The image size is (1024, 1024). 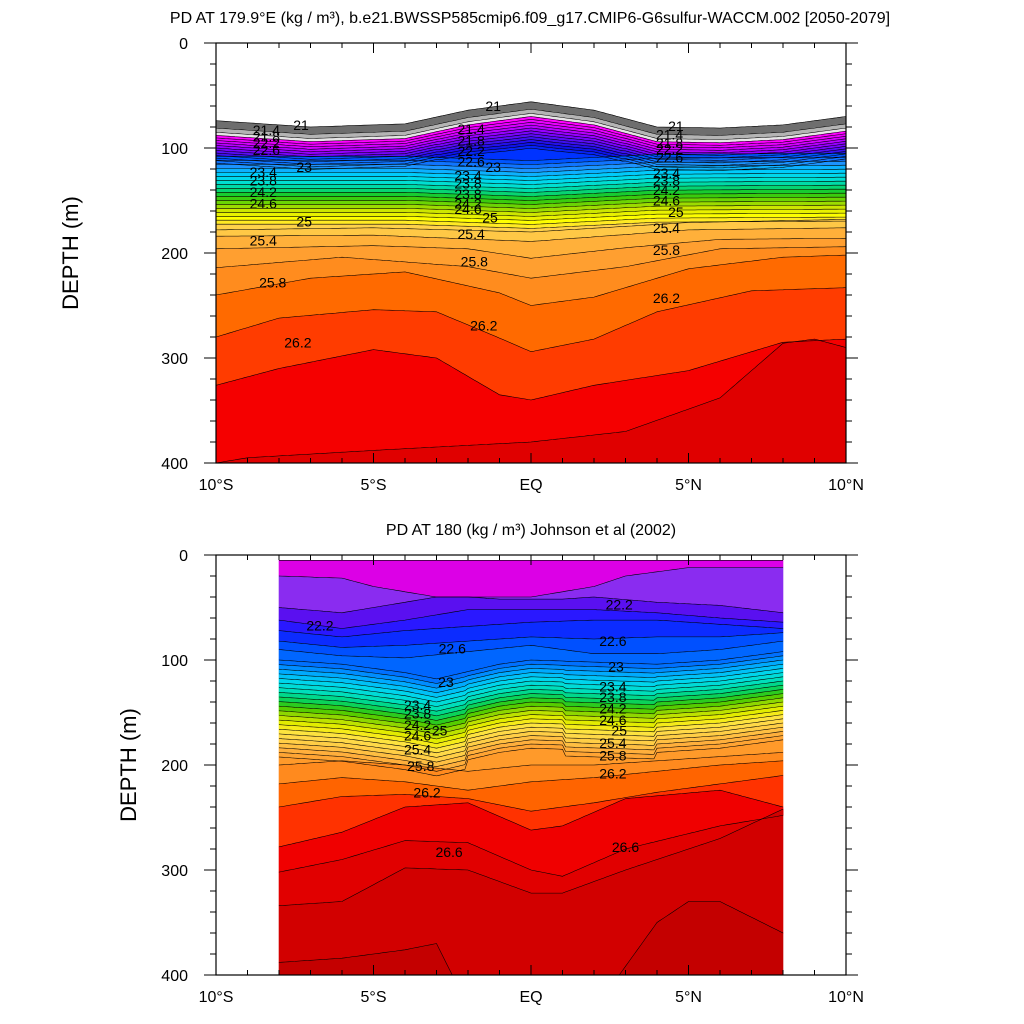 What do you see at coordinates (174, 976) in the screenshot?
I see `bottom-y-tick-label: 400` at bounding box center [174, 976].